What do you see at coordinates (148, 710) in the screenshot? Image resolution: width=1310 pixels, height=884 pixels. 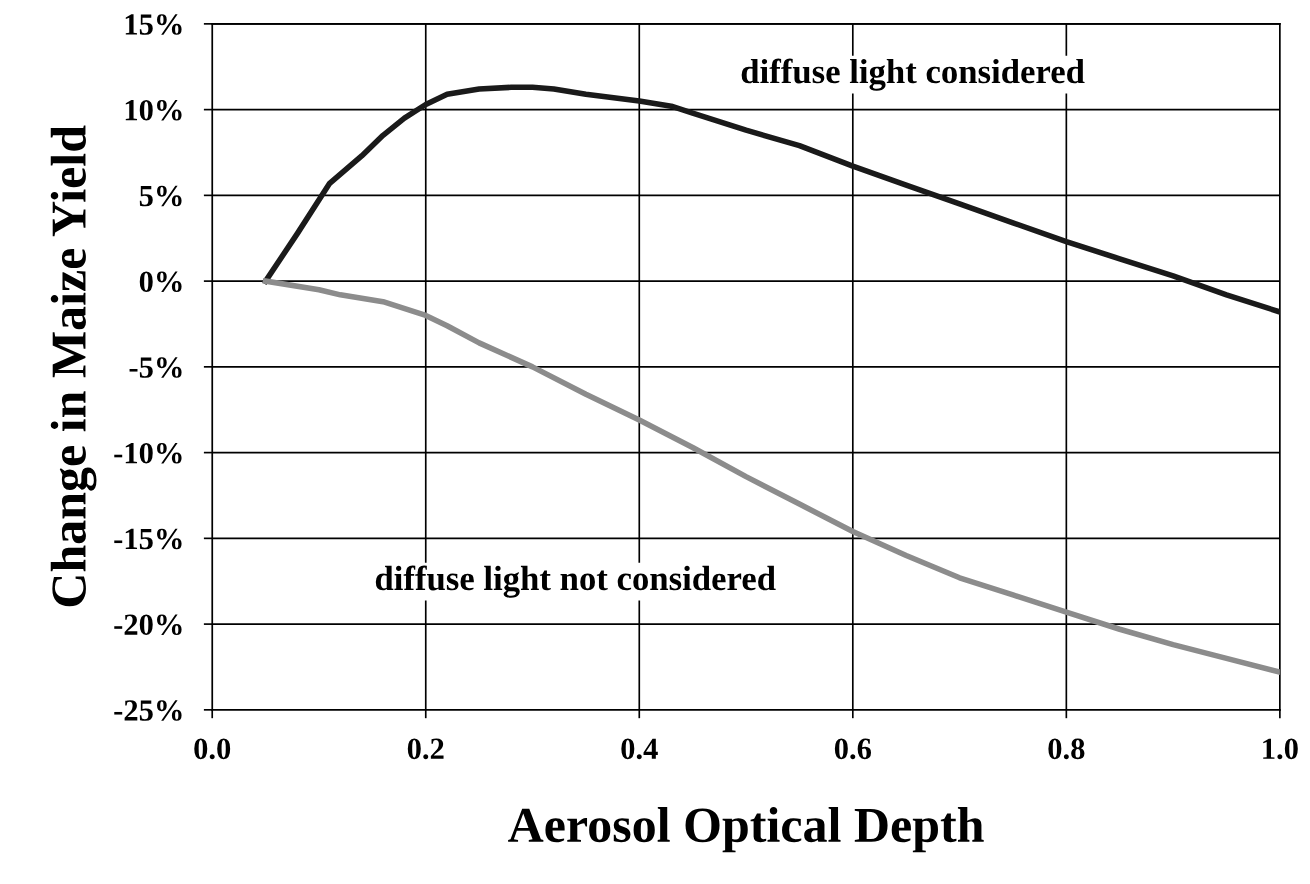 I see `y-tick-label: -25%` at bounding box center [148, 710].